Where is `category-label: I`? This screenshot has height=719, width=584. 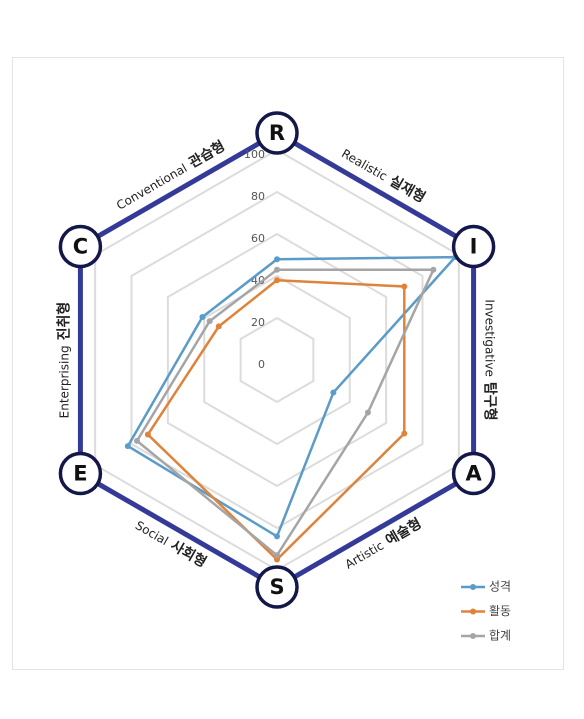
category-label: I is located at coordinates (474, 247).